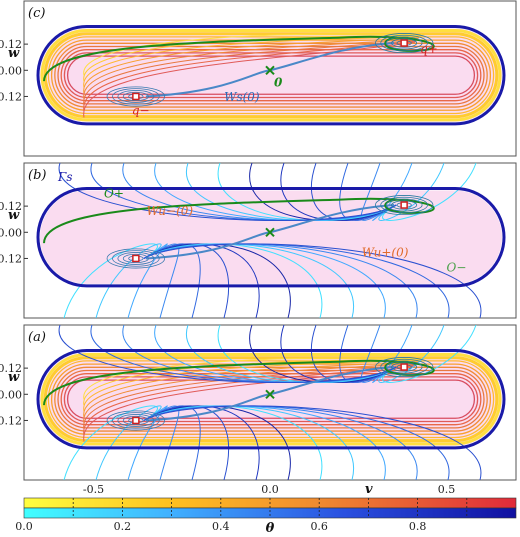 This screenshot has height=537, width=520. I want to click on colorbar-tick-label: 0.0, so click(24, 526).